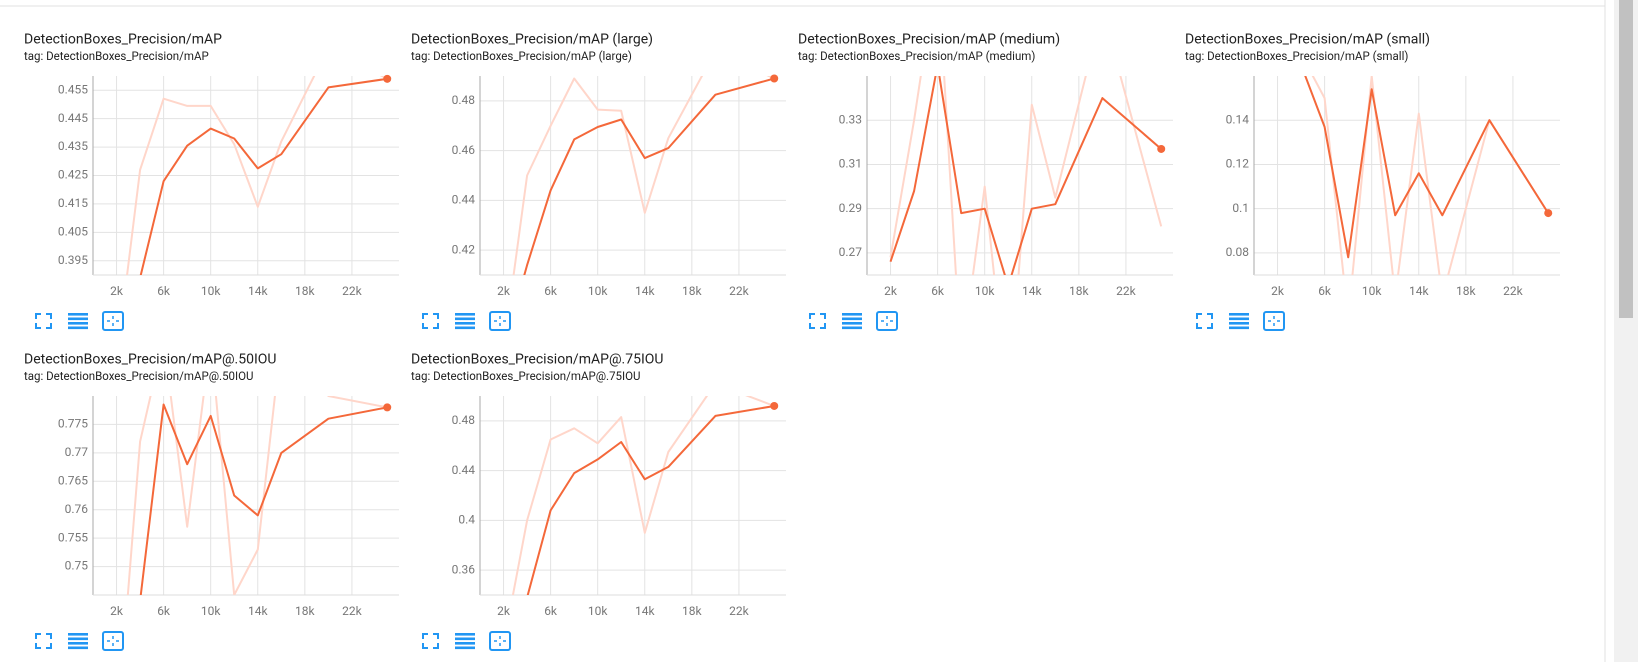 The width and height of the screenshot is (1638, 662). Describe the element at coordinates (464, 100) in the screenshot. I see `y-tick-label: 0.48` at that location.